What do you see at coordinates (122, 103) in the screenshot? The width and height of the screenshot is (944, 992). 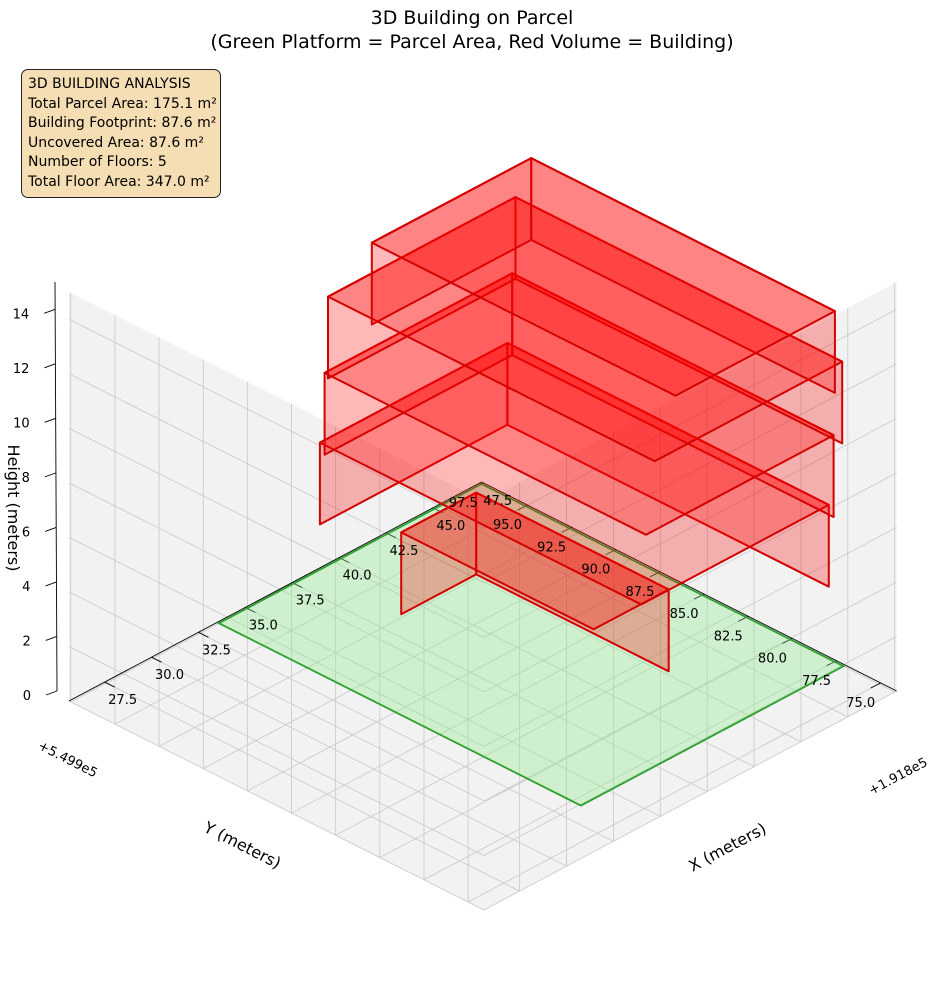 I see `info-line-parcel-area: Total Parcel Area: 175.1 m²` at bounding box center [122, 103].